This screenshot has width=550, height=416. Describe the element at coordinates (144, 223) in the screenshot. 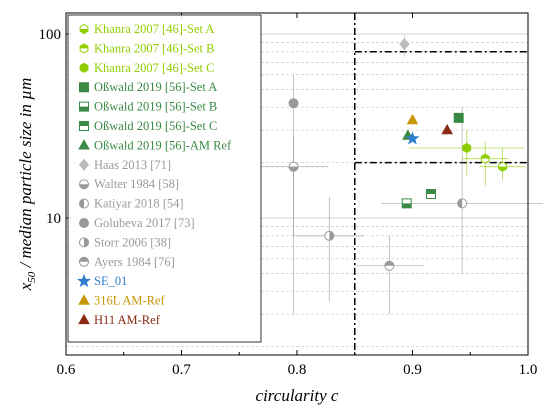

I see `legend-label: Golubeva 2017 [73]` at that location.